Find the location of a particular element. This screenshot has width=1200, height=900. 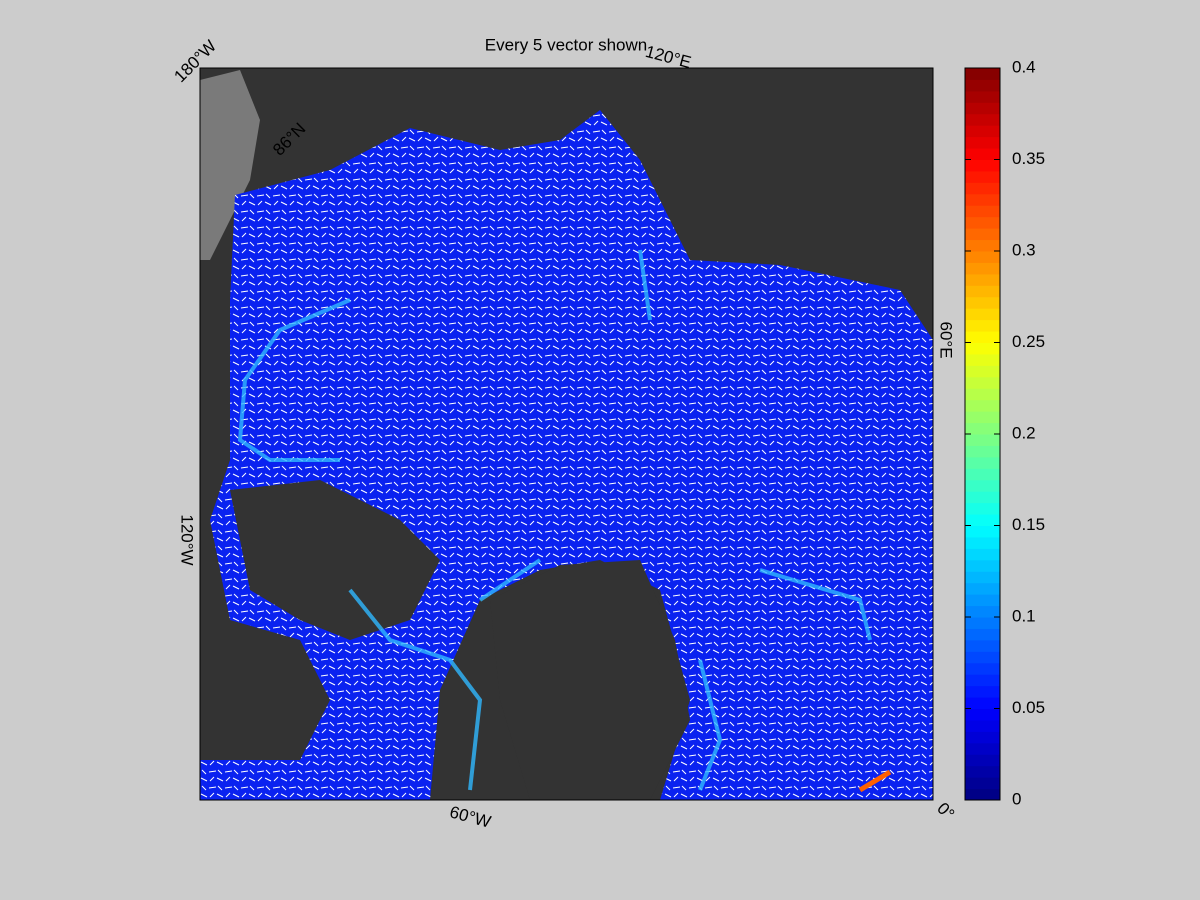

colorbar: 0 0.05 0.1 0.15 0.2 0.25 0.3 0.35 0.4 is located at coordinates (1004, 432).